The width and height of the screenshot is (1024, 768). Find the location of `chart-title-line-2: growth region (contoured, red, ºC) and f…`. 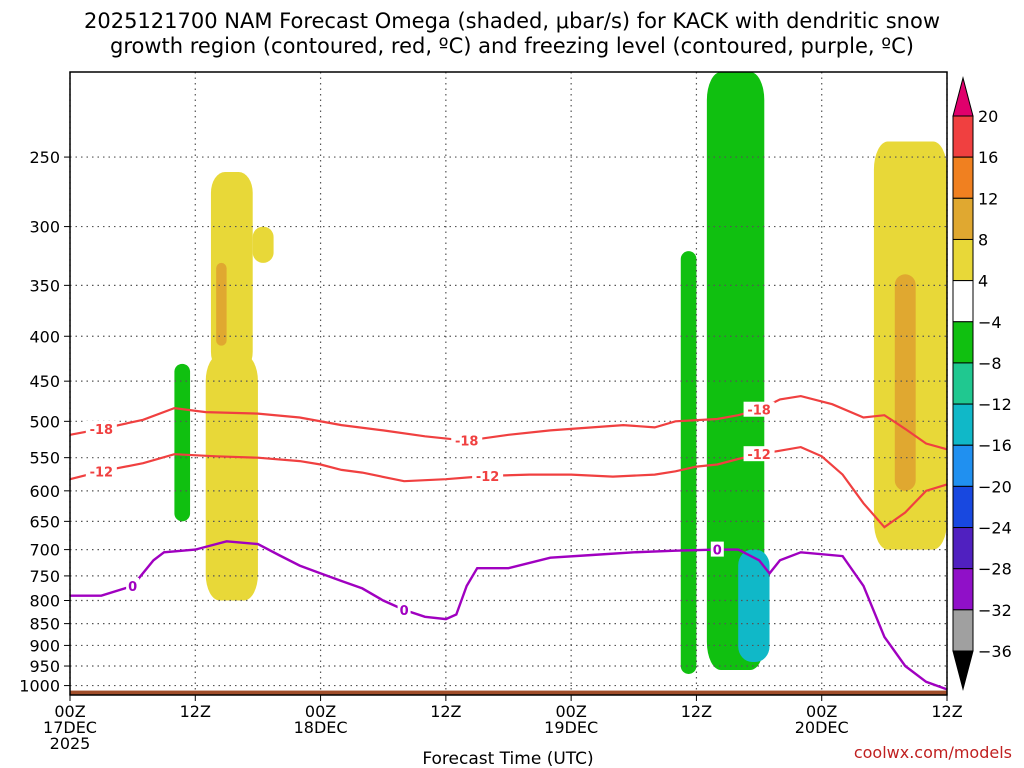

chart-title-line-2: growth region (contoured, red, ºC) and f… is located at coordinates (512, 46).